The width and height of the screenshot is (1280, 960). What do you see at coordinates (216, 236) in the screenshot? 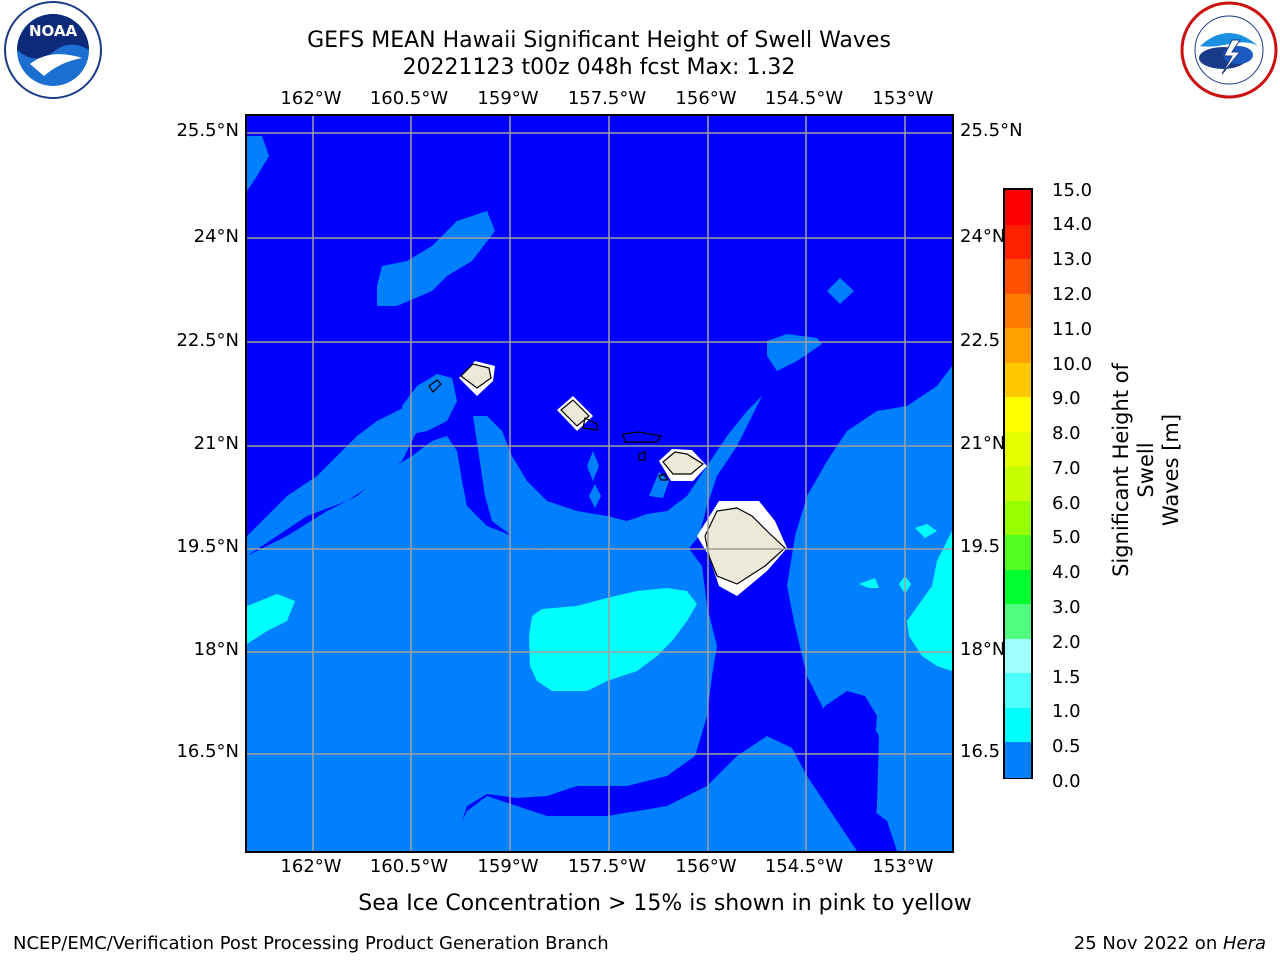
I see `lat-tick-left: 24°N` at bounding box center [216, 236].